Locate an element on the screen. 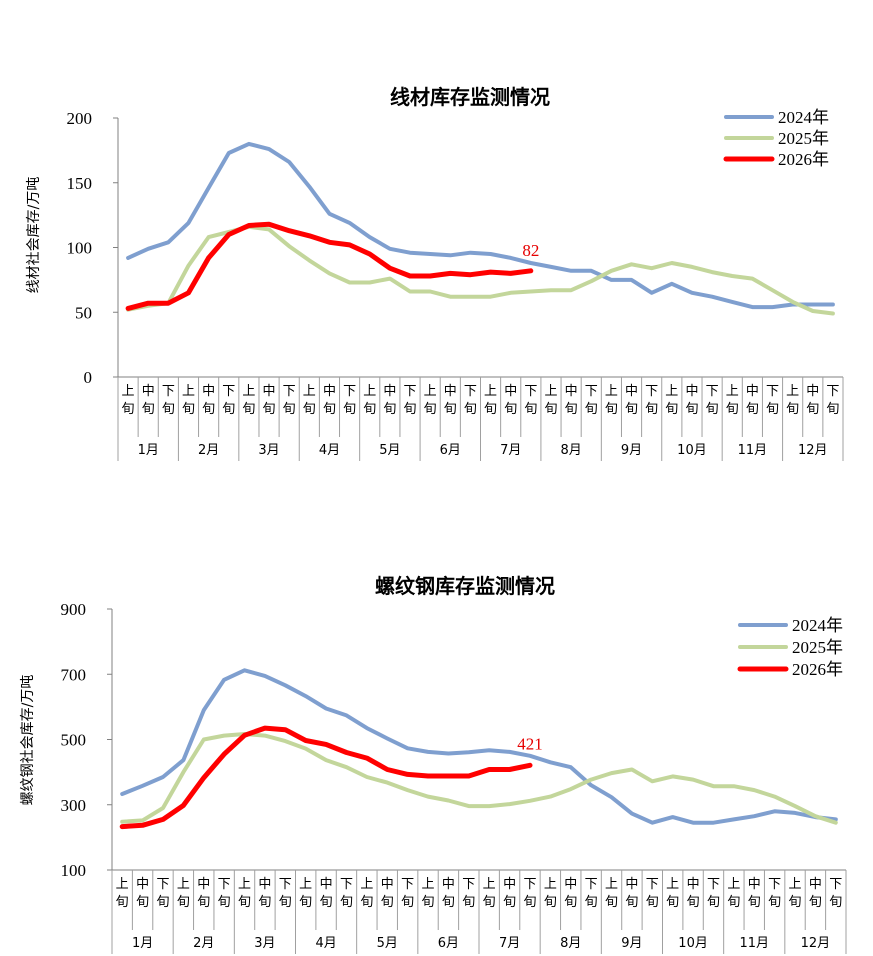  y-tick-label: 150 is located at coordinates (80, 183).